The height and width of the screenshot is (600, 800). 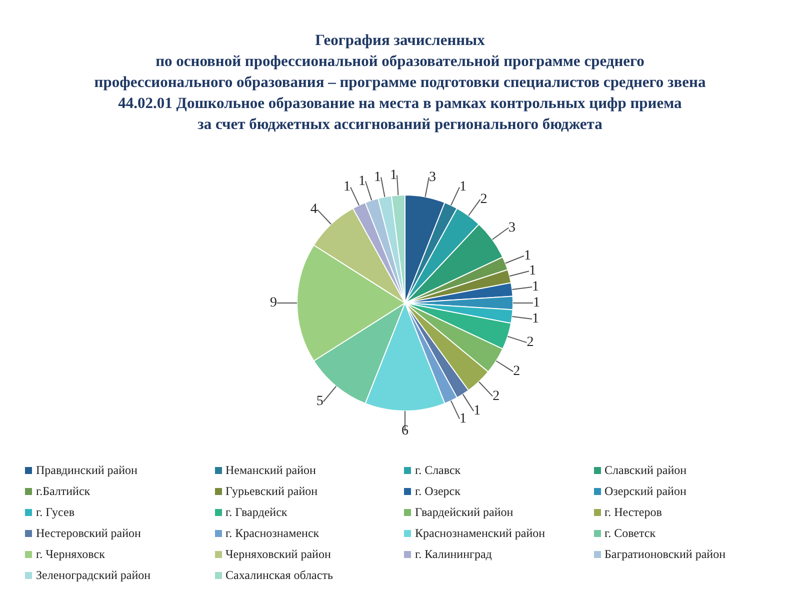 I want to click on legend-label: Зеленоградский район, so click(x=93, y=575).